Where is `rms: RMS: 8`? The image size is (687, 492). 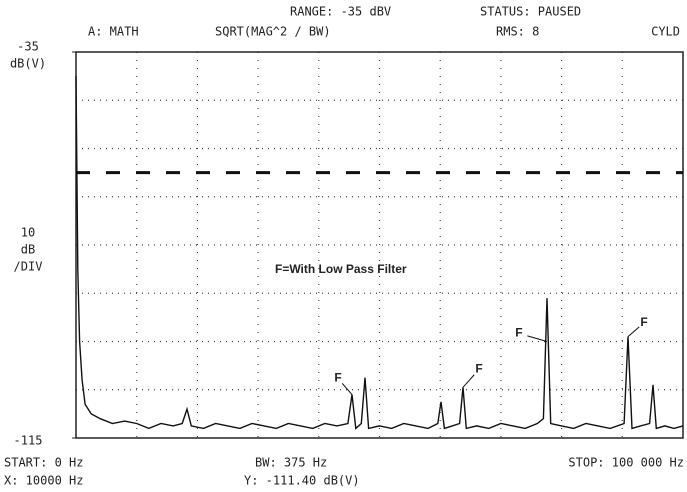 rms: RMS: 8 is located at coordinates (517, 32).